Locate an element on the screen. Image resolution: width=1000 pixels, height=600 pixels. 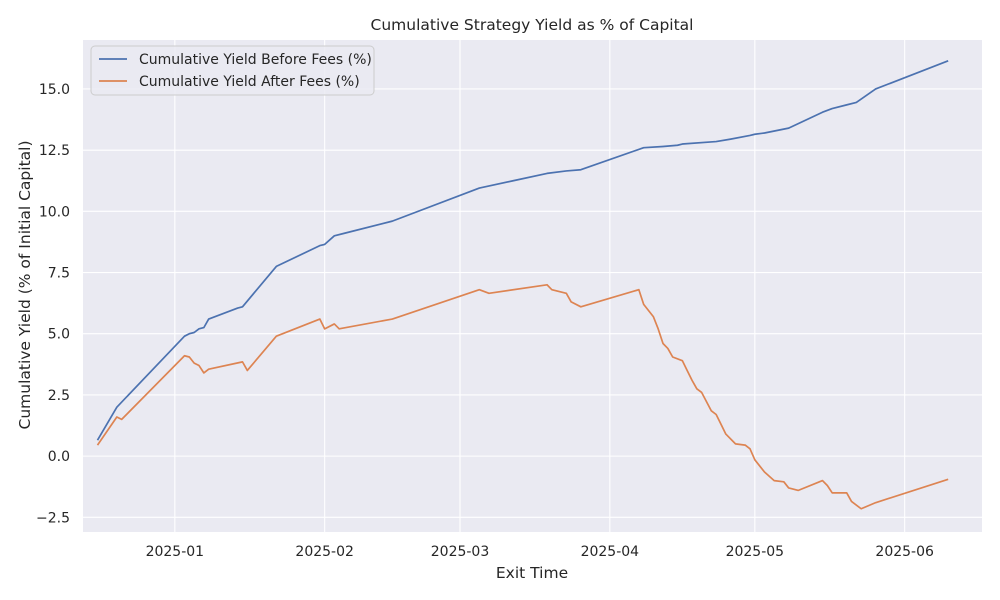
x-tick-label: 2025-01 is located at coordinates (175, 552).